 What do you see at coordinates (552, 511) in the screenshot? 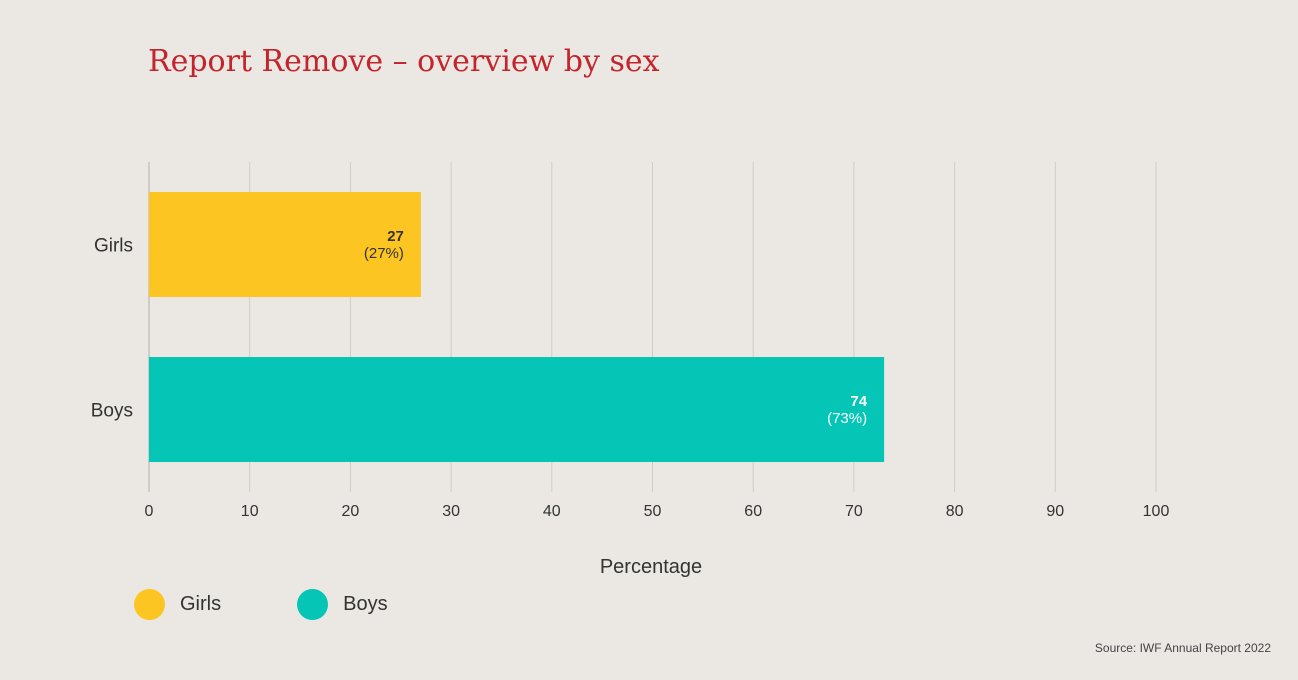
I see `x-tick-label: 40` at bounding box center [552, 511].